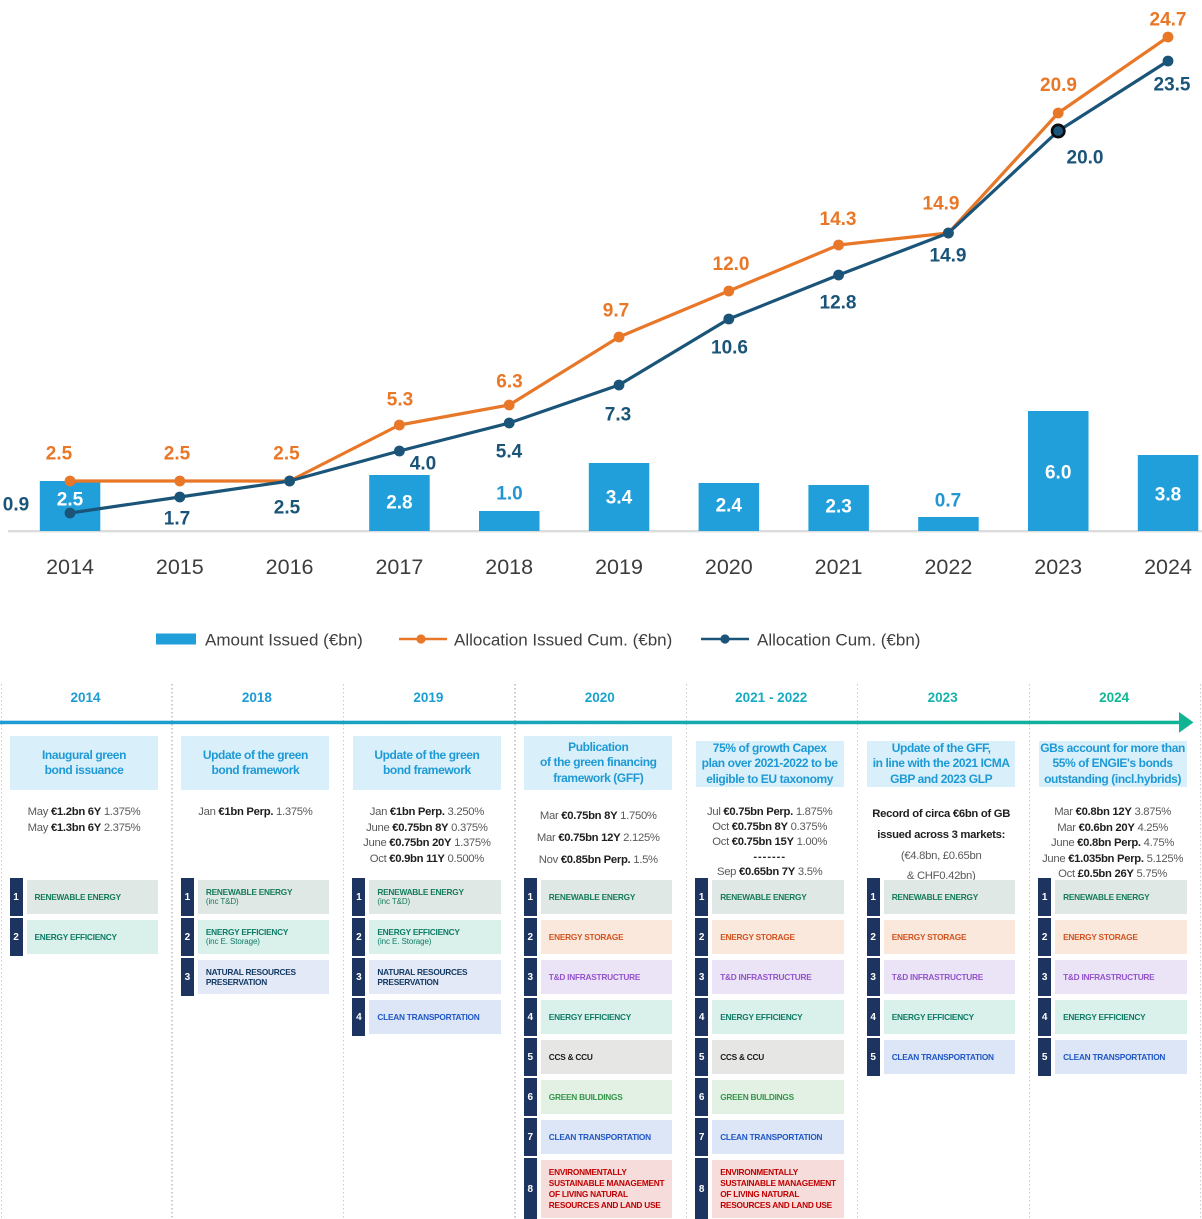 The width and height of the screenshot is (1202, 1219). What do you see at coordinates (729, 567) in the screenshot?
I see `svg-text: 2020` at bounding box center [729, 567].